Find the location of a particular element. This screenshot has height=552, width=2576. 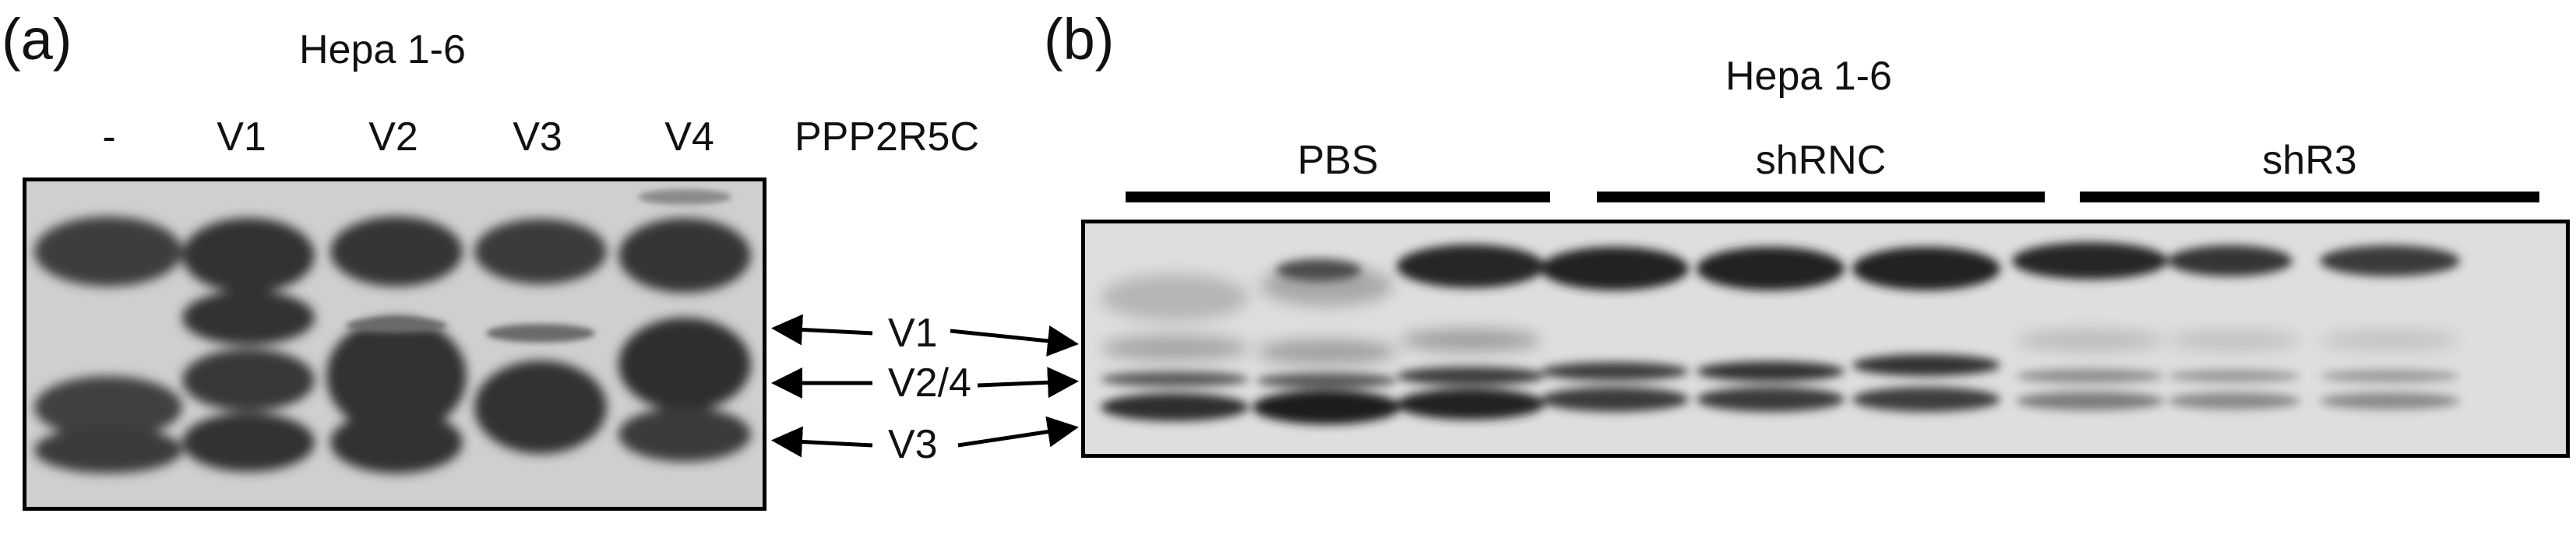

arrow-v3-to-blot-a is located at coordinates (822, 442).